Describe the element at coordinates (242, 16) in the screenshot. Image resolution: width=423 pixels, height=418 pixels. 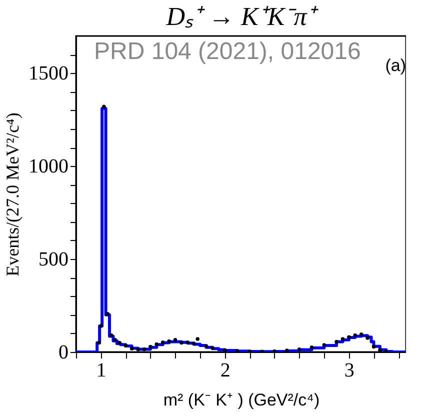
I see `chart-title: Dₛ⁺ → K⁺K⁻π⁺` at that location.